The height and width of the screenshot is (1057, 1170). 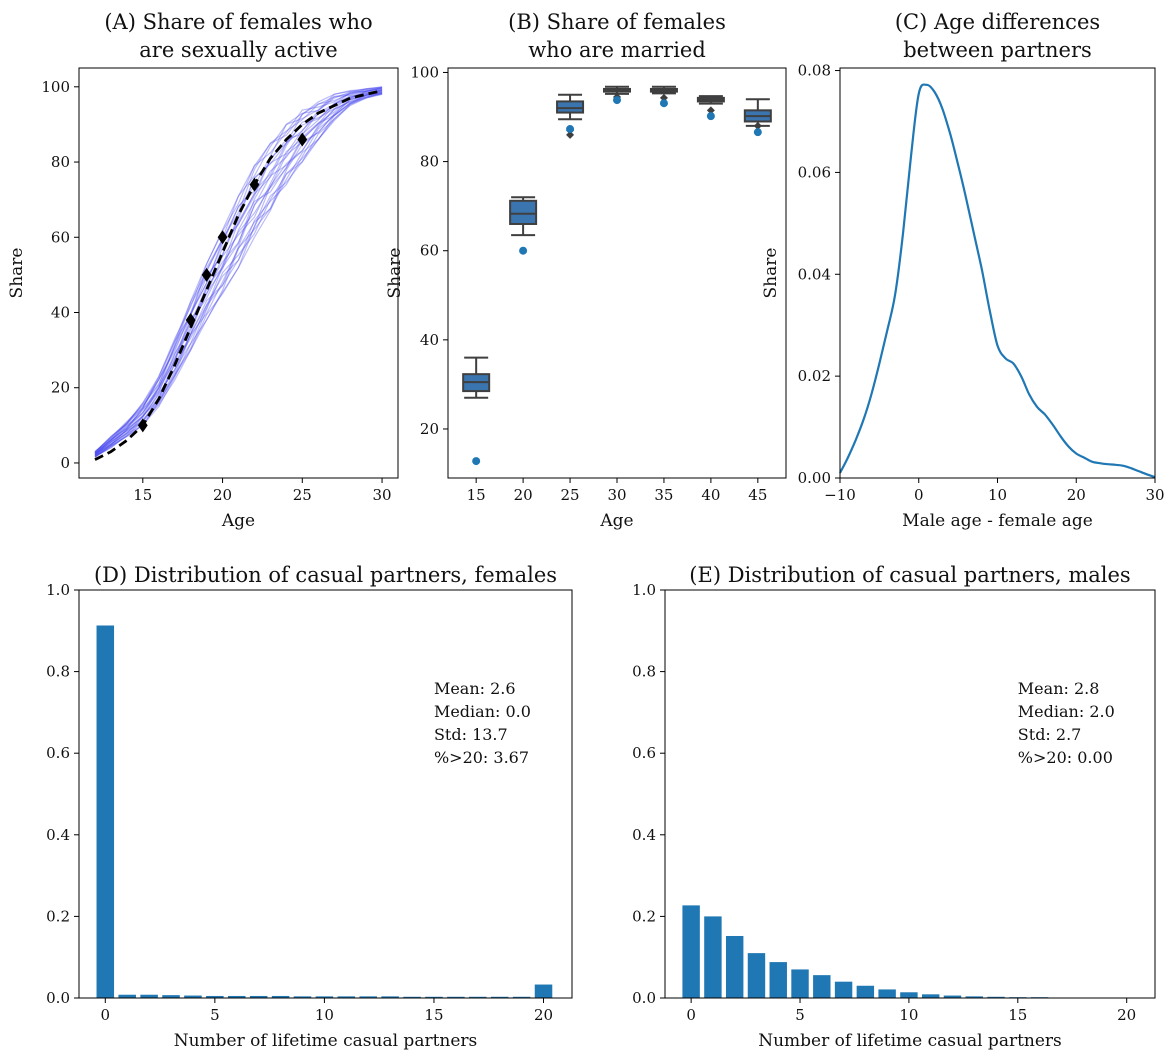 What do you see at coordinates (1050, 734) in the screenshot?
I see `stats-annotation: Std: 2.7` at bounding box center [1050, 734].